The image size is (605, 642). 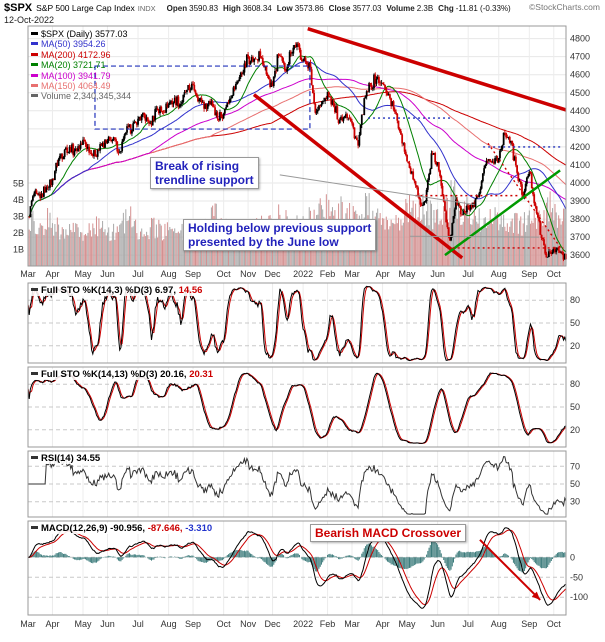 I want to click on svg-text: -100, so click(x=579, y=597).